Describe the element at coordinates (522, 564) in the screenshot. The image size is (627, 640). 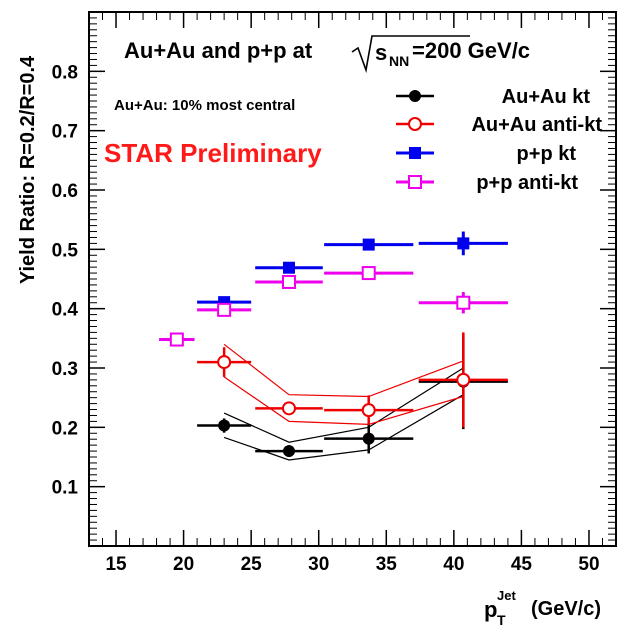
I see `x-tick-label: 45` at that location.